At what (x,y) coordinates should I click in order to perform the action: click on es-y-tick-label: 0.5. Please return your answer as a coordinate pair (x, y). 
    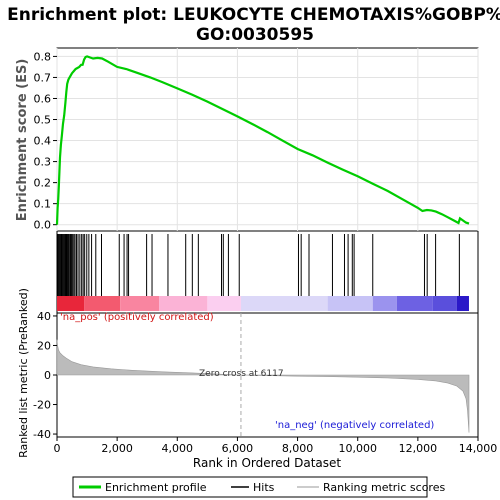
    Looking at the image, I should click on (43, 120).